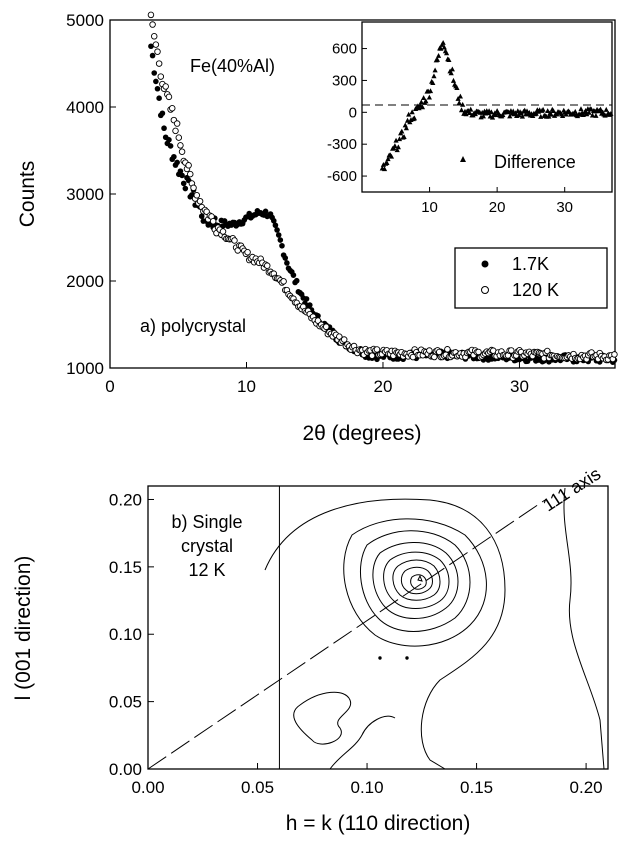  I want to click on inset-y-ticks: -600 -300 0 300 600, so click(347, 113).